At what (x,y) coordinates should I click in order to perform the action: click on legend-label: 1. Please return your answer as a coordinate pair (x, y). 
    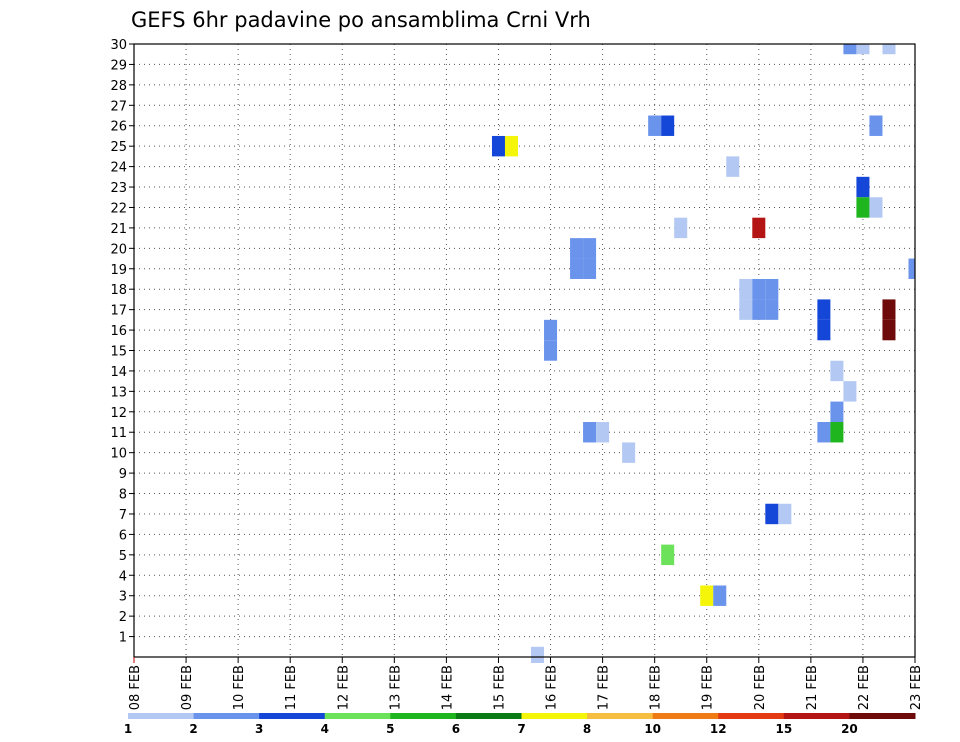
    Looking at the image, I should click on (128, 729).